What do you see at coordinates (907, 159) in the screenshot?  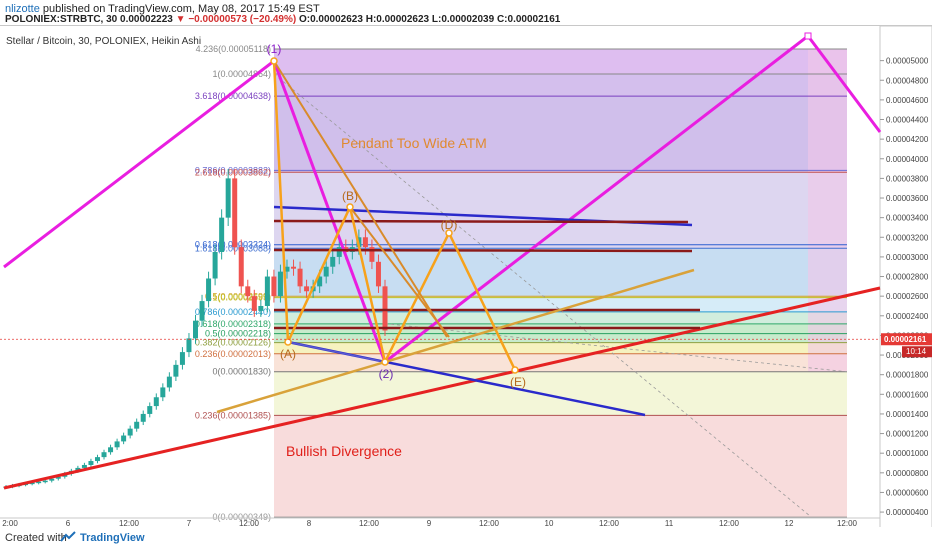 I see `y-tick-label: 0.00004000` at bounding box center [907, 159].